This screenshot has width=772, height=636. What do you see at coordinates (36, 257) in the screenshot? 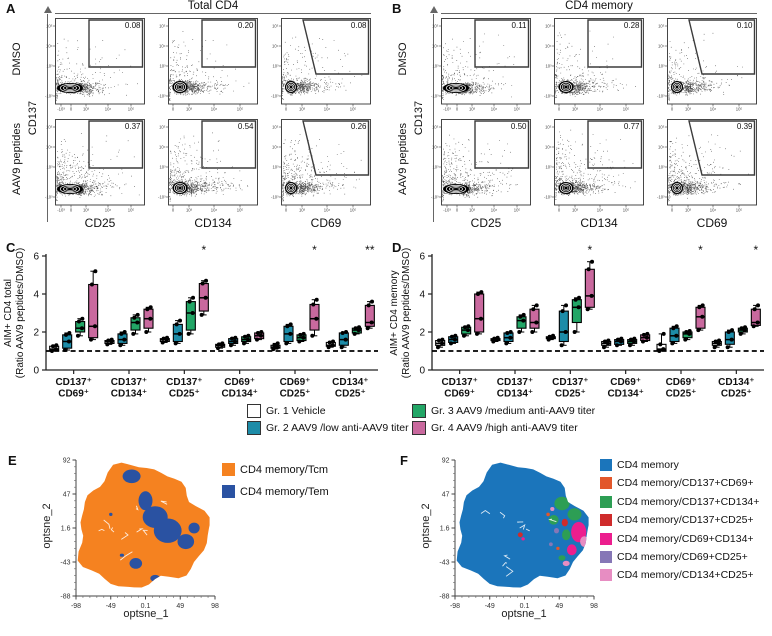
I see `svg-text: 6` at bounding box center [36, 257].